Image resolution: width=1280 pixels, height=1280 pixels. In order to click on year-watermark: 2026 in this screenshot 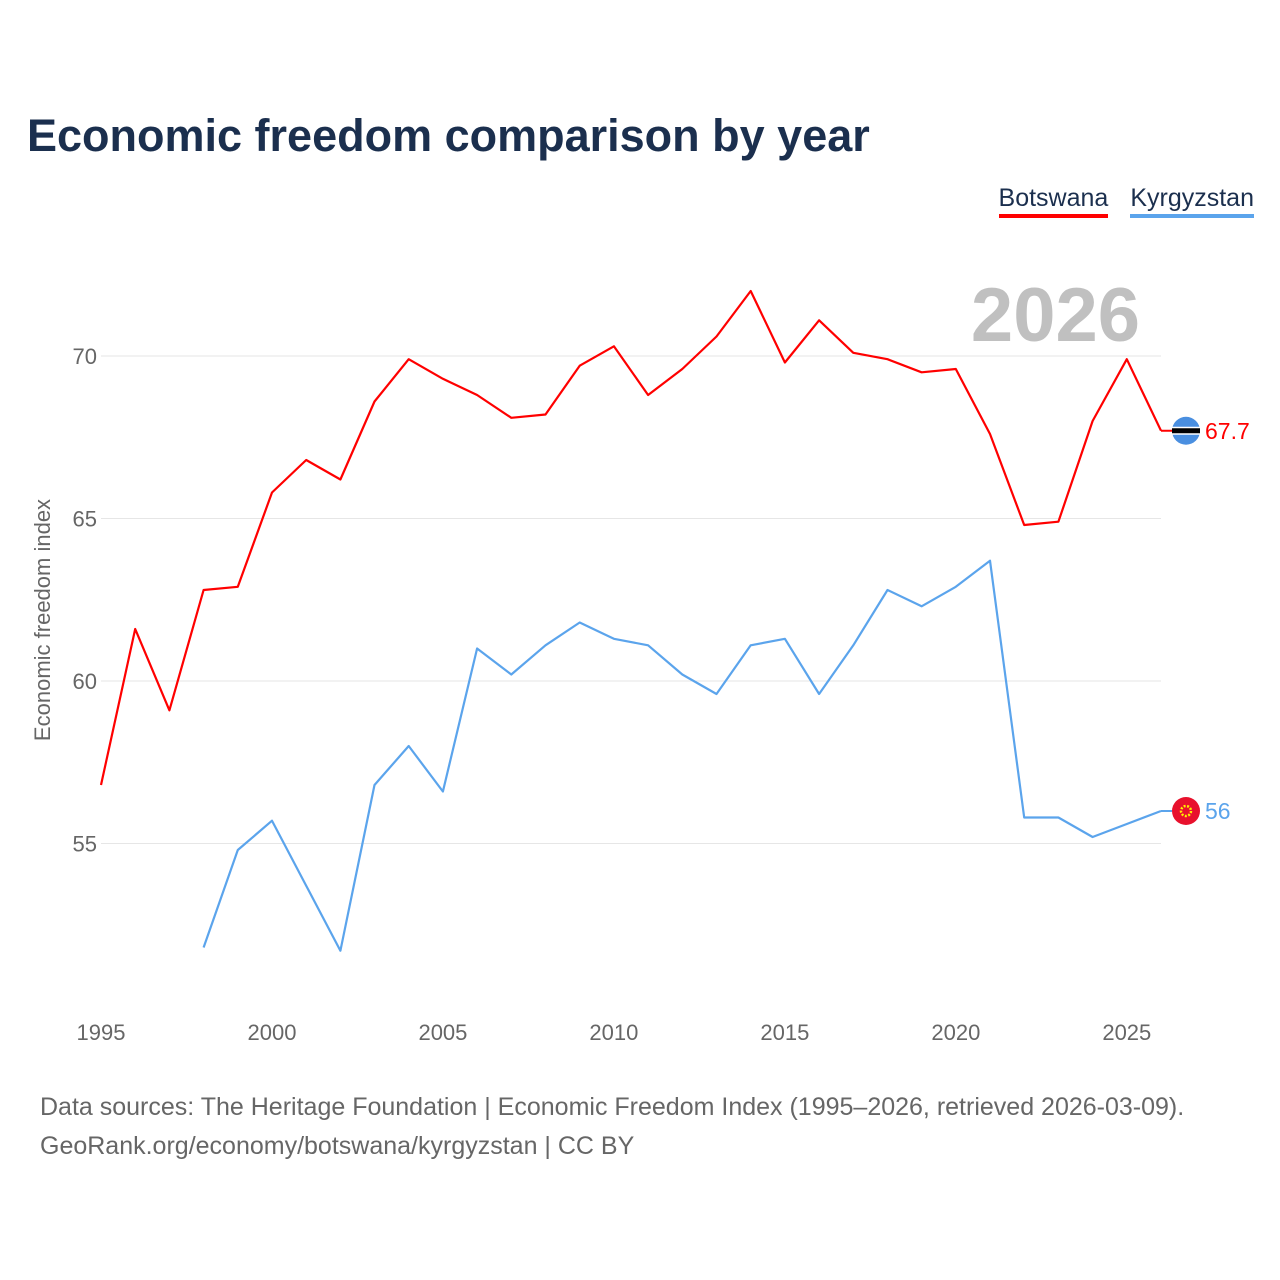, I will do `click(1055, 315)`.